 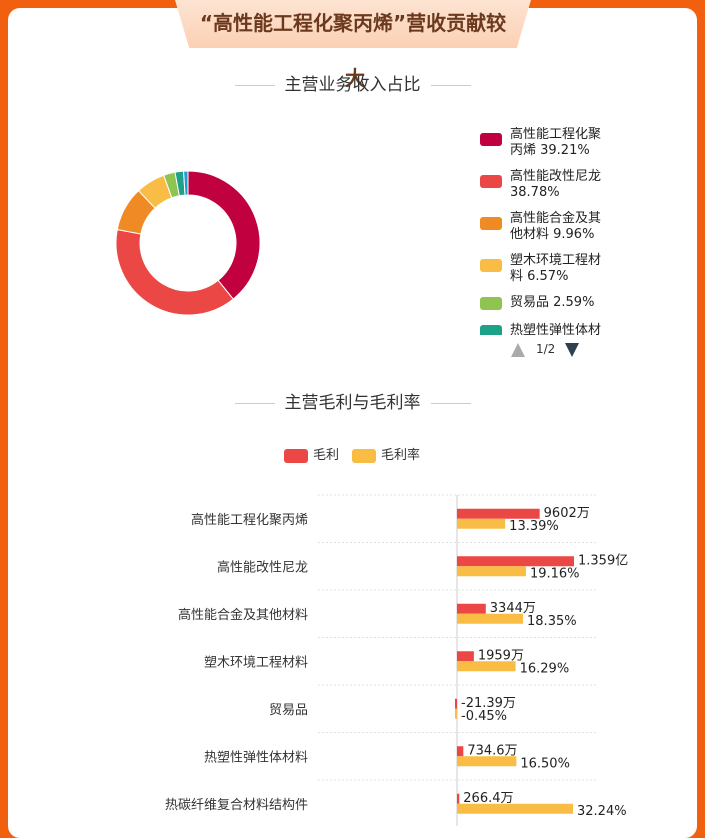 I want to click on margin-label-1: 19.16%, so click(x=555, y=573).